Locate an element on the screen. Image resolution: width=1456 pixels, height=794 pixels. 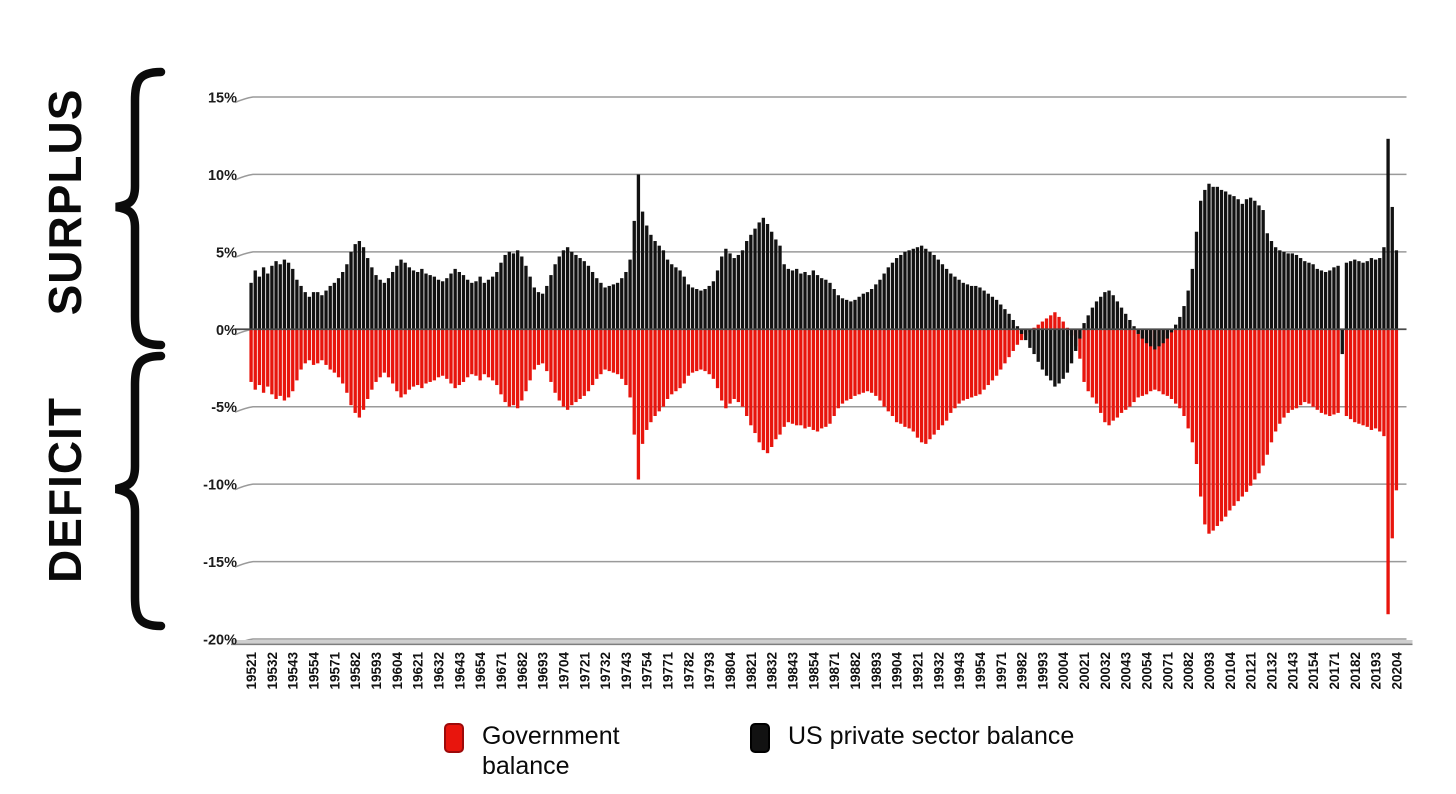
y-tick-label: -10% is located at coordinates (220, 486).